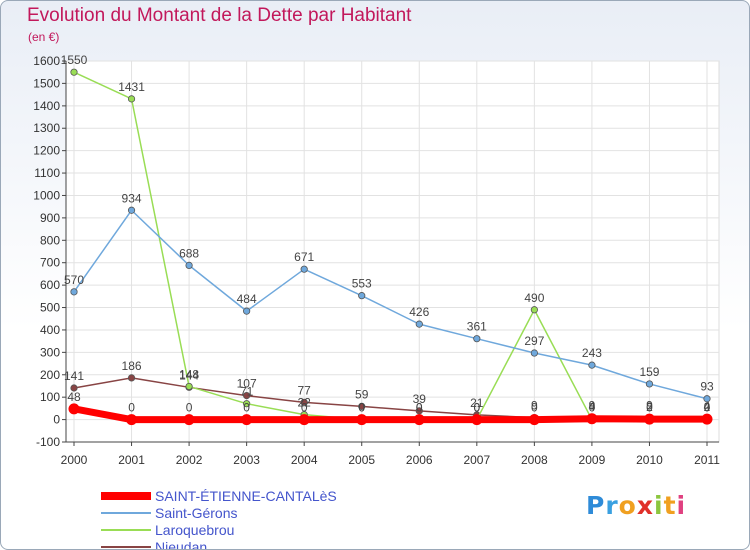 This screenshot has width=750, height=550. Describe the element at coordinates (636, 505) in the screenshot. I see `proxiti-logo: Proxiti` at that location.